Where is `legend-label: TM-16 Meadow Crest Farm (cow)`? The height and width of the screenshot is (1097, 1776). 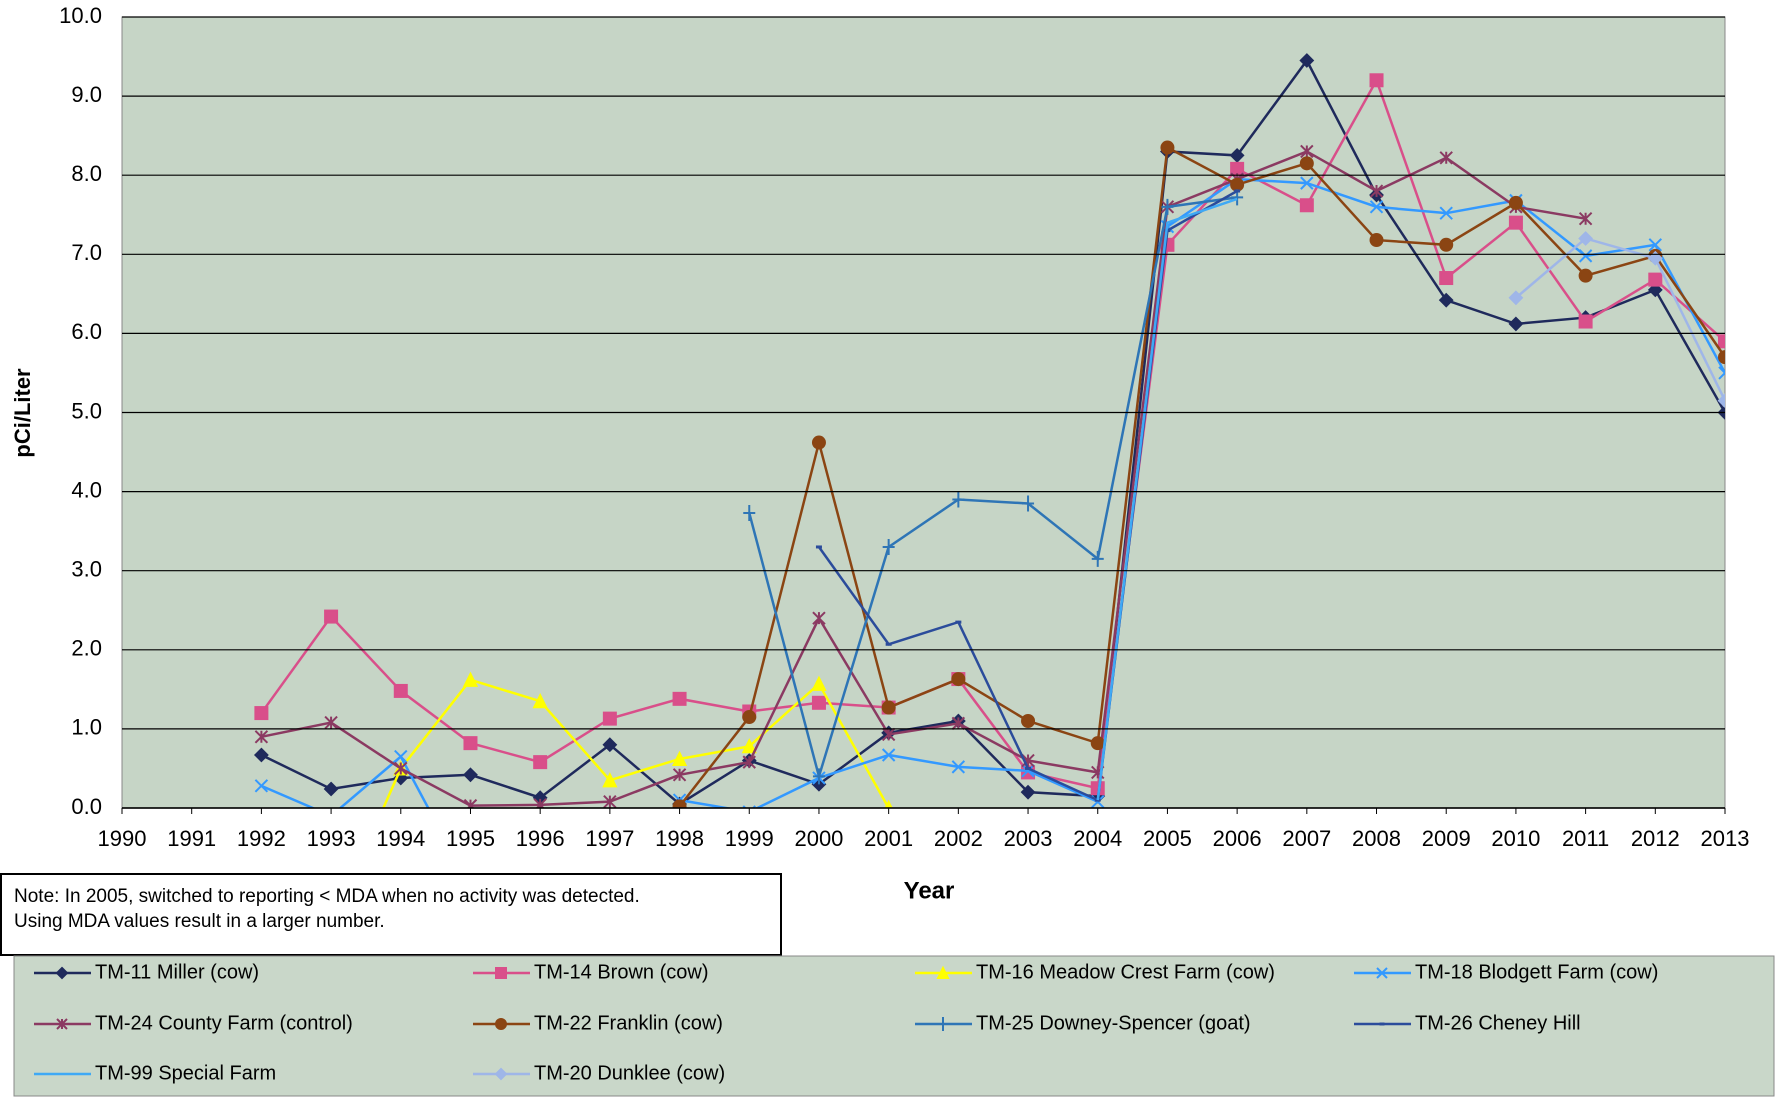
legend-label: TM-16 Meadow Crest Farm (cow) is located at coordinates (1125, 972).